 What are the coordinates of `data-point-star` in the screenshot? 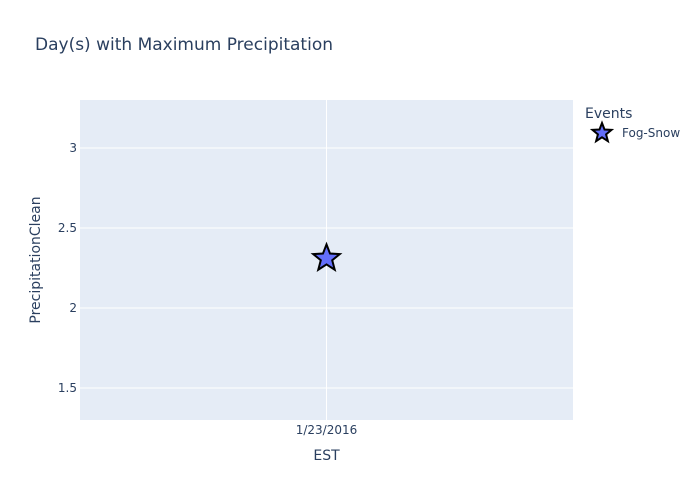 It's located at (326, 256).